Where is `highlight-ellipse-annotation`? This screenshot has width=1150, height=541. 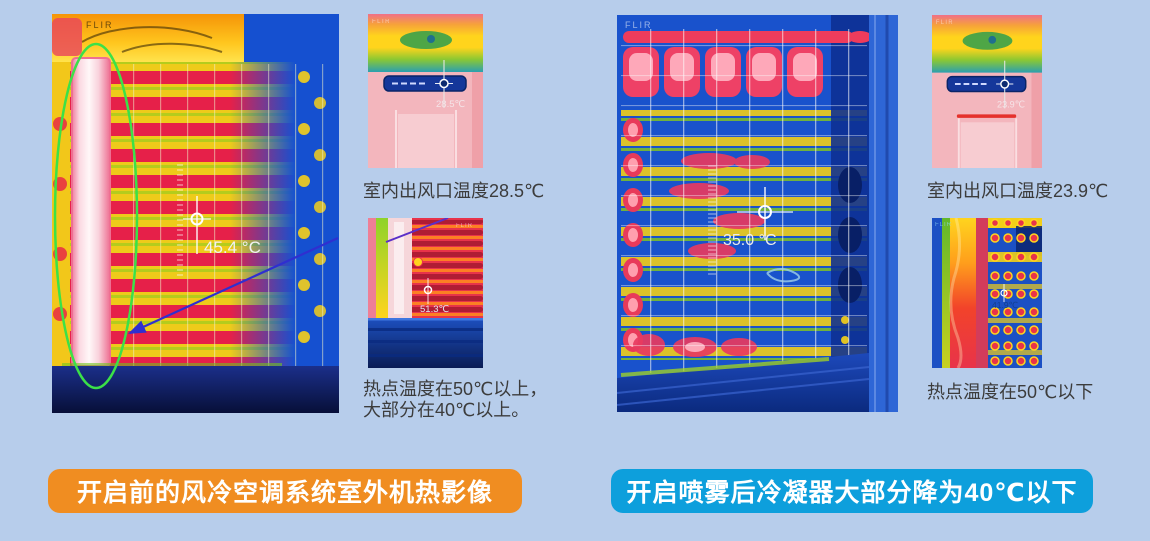 highlight-ellipse-annotation is located at coordinates (96, 216).